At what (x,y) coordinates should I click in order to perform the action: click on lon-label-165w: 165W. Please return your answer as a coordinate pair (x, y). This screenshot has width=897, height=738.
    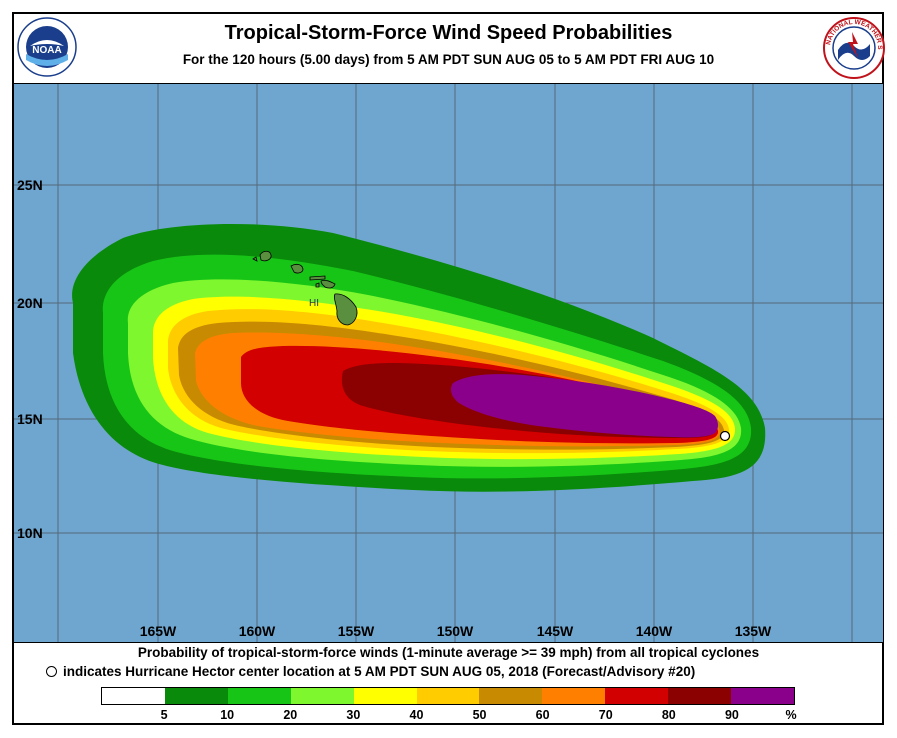
    Looking at the image, I should click on (158, 631).